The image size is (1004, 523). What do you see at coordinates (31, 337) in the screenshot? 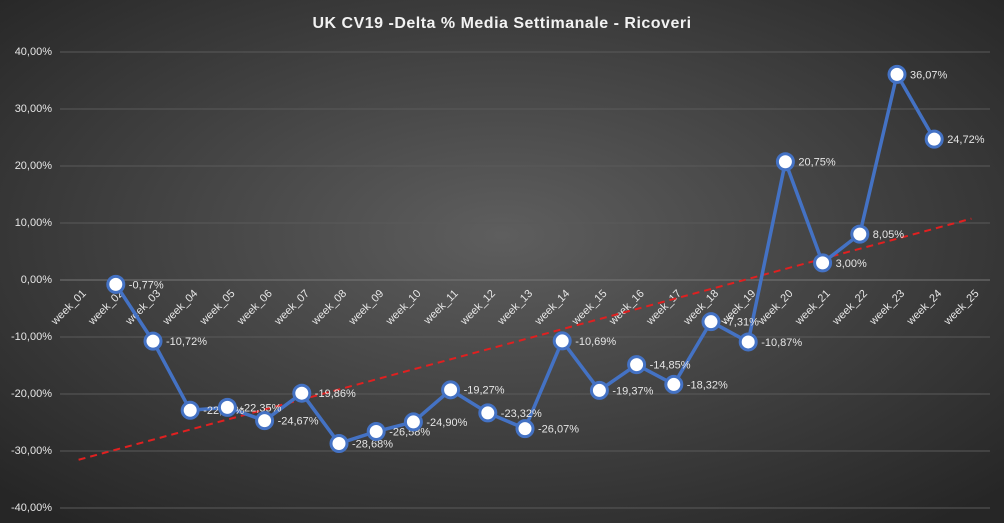
I see `y-tick-label: -10,00%` at bounding box center [31, 337].